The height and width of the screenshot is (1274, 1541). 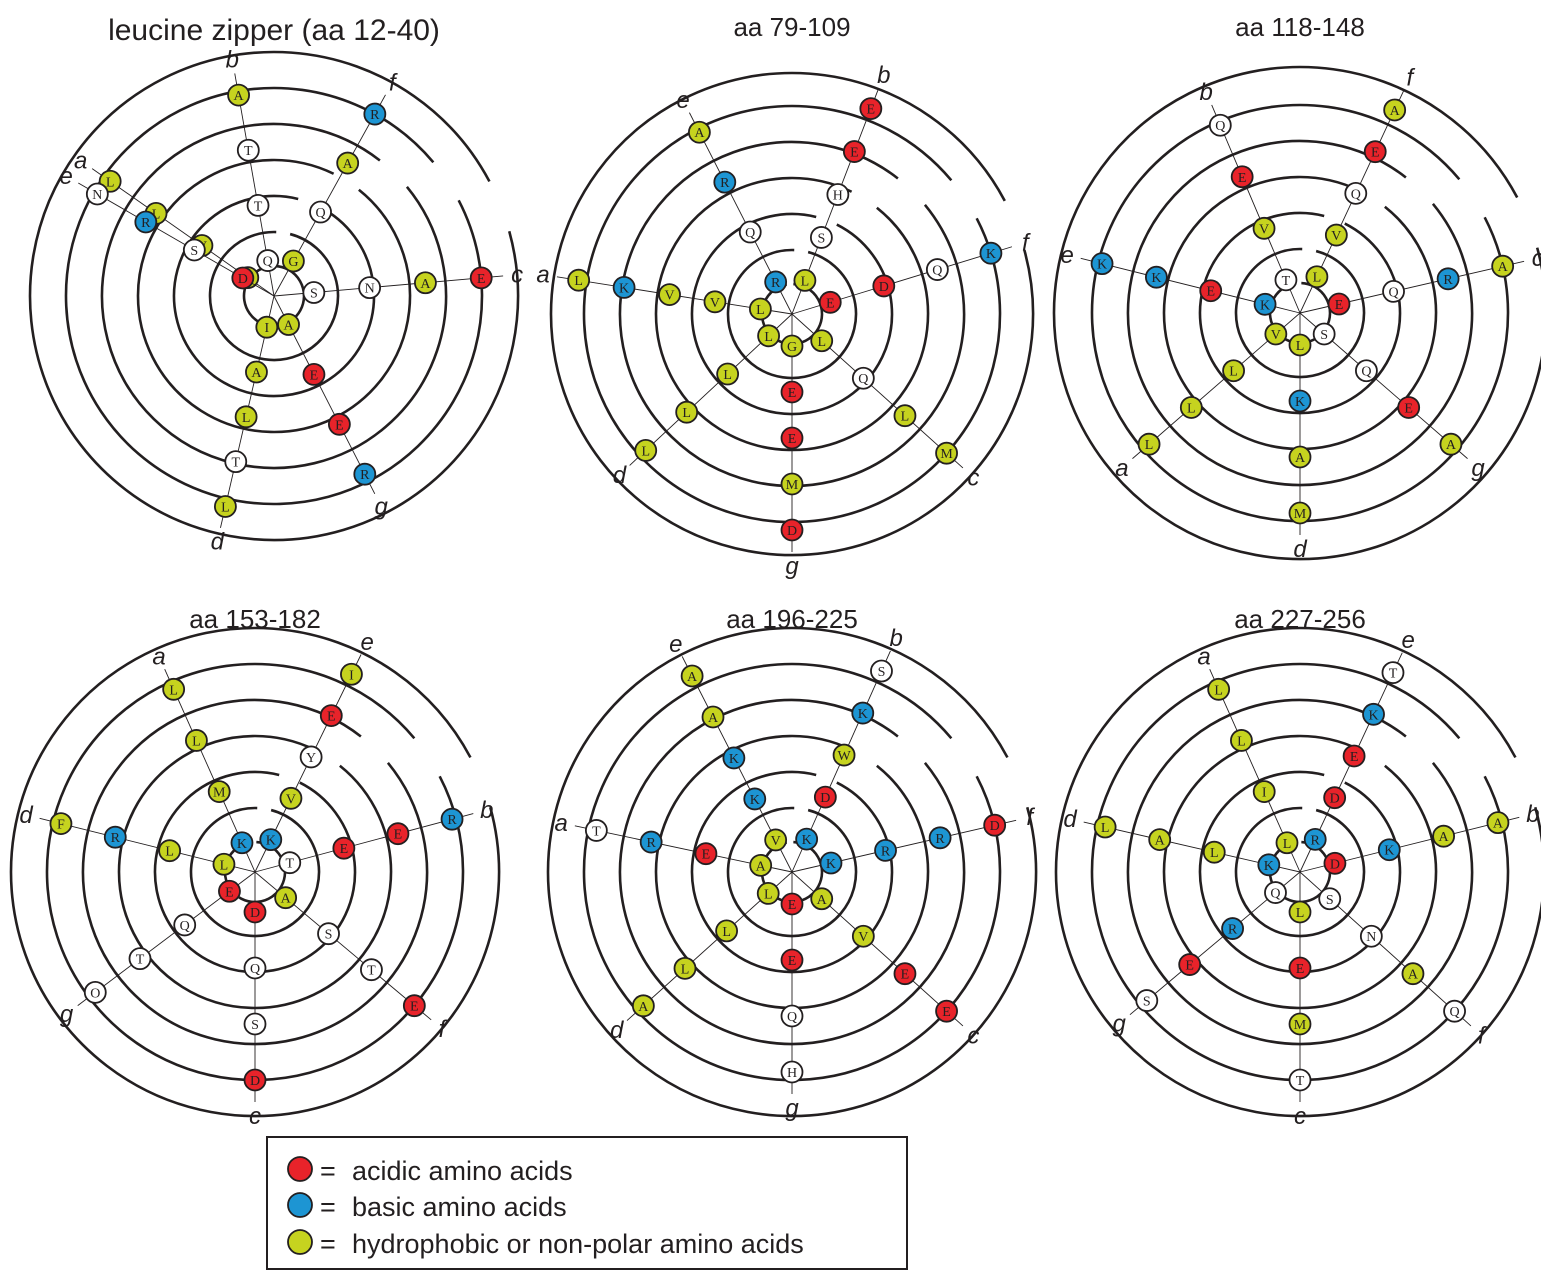 What do you see at coordinates (792, 484) in the screenshot?
I see `residue: M` at bounding box center [792, 484].